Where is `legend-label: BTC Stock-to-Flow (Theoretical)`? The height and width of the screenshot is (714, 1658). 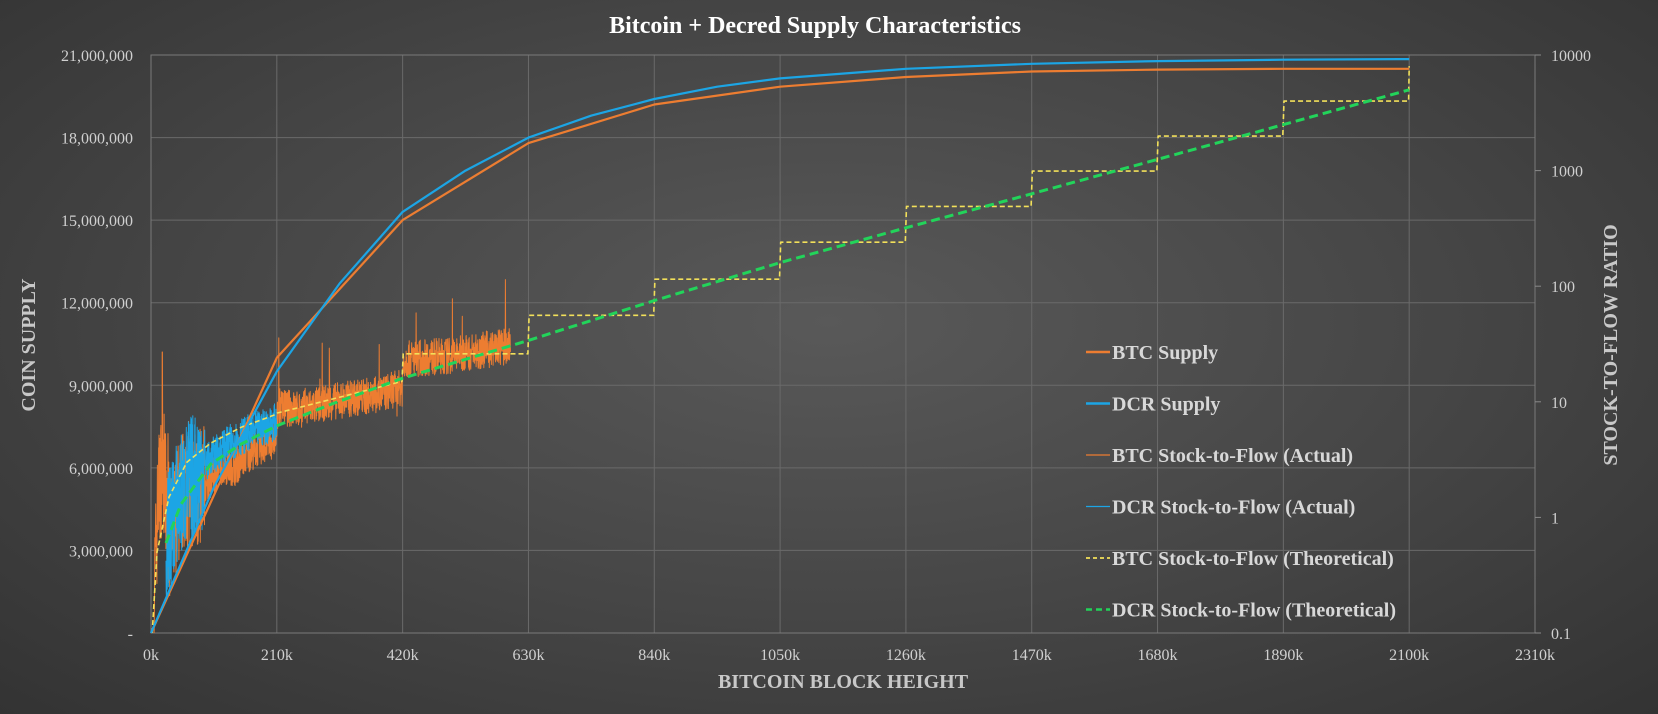
legend-label: BTC Stock-to-Flow (Theoretical) is located at coordinates (1253, 559).